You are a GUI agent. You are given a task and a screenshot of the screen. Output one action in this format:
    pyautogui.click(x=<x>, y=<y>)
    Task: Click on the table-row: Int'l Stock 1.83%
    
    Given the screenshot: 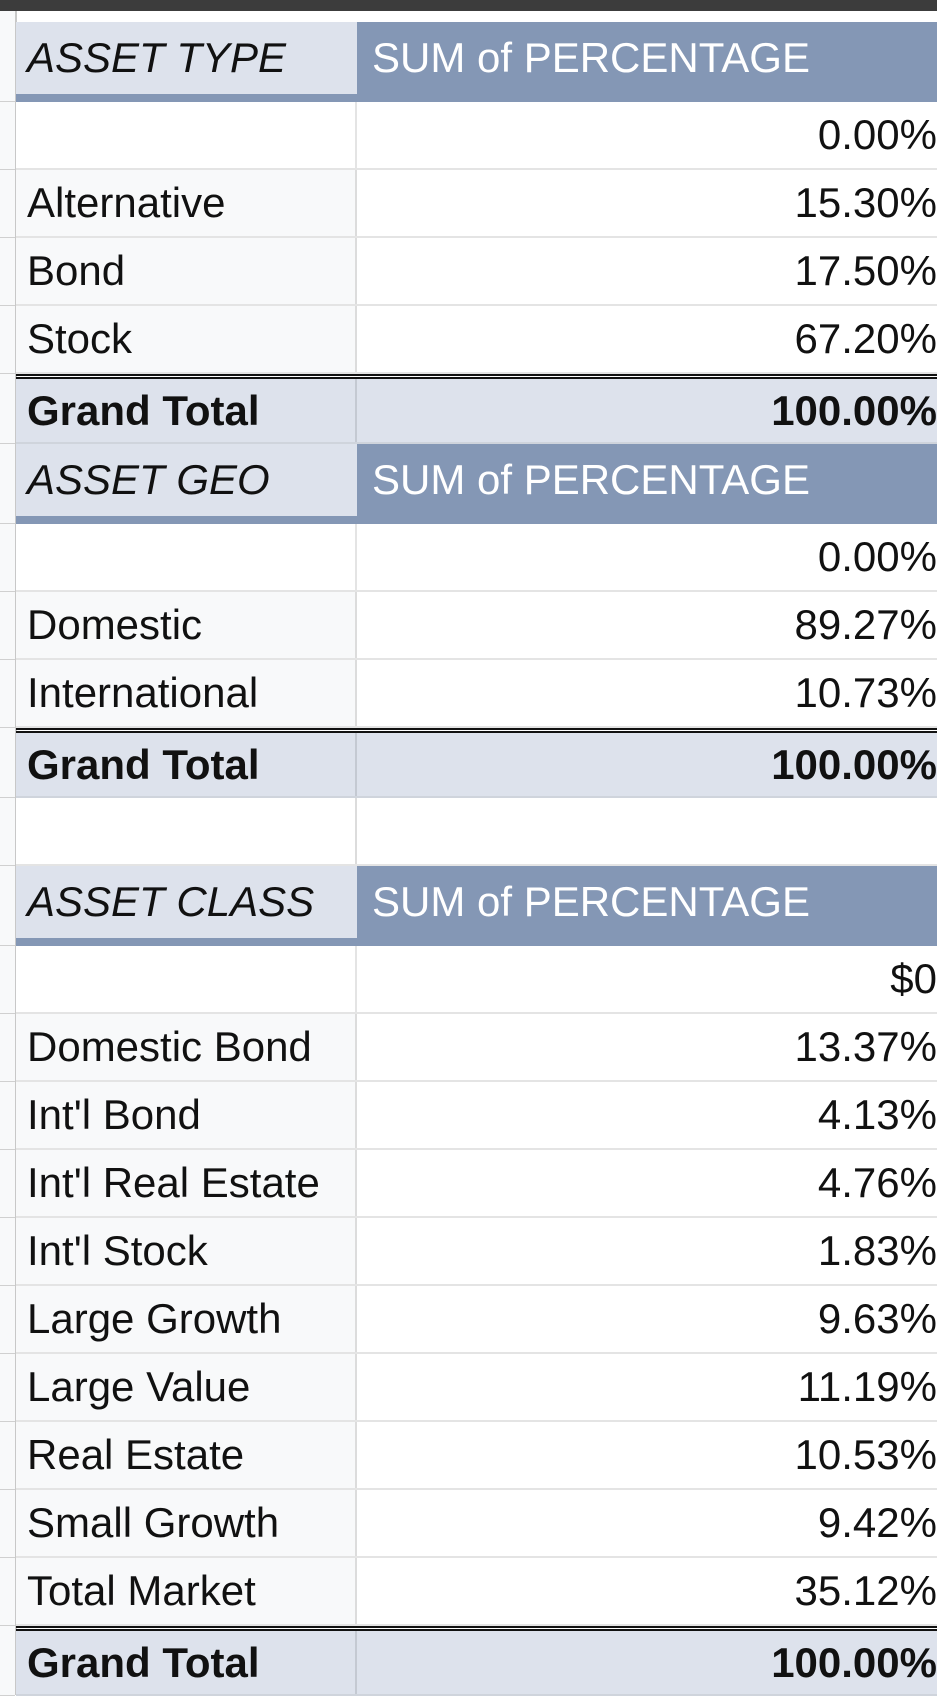 What is the action you would take?
    pyautogui.click(x=476, y=1252)
    